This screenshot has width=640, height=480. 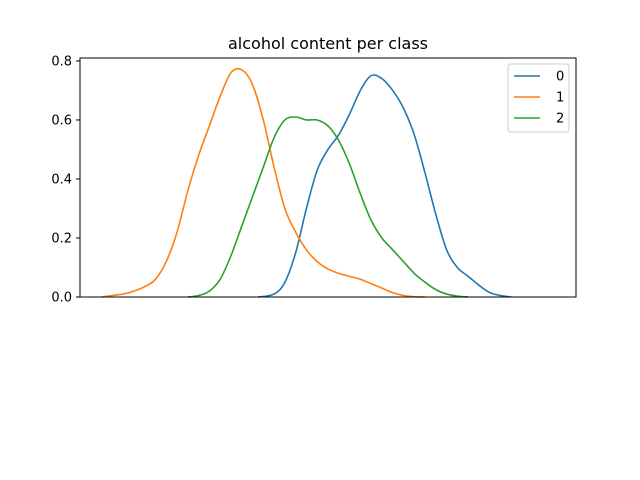 I want to click on y-tick-label: 0.8, so click(x=61, y=61).